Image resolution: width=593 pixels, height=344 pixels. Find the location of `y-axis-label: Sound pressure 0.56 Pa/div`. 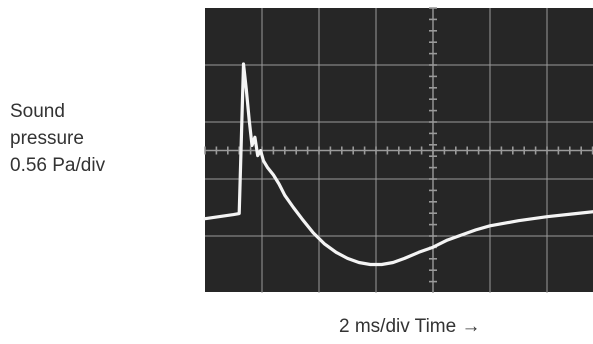

y-axis-label: Sound pressure 0.56 Pa/div is located at coordinates (57, 138).